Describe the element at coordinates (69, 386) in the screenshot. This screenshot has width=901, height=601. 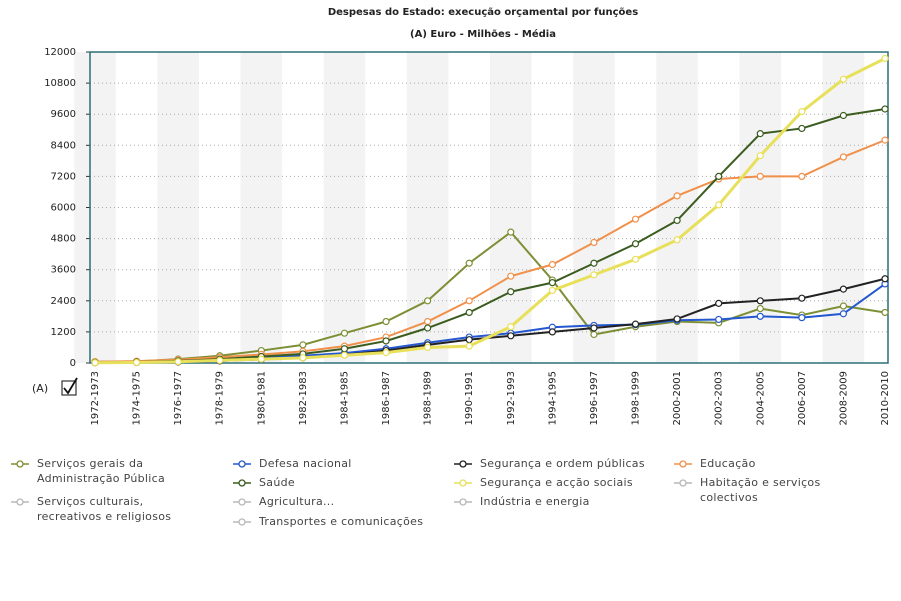
I see `checkbox` at that location.